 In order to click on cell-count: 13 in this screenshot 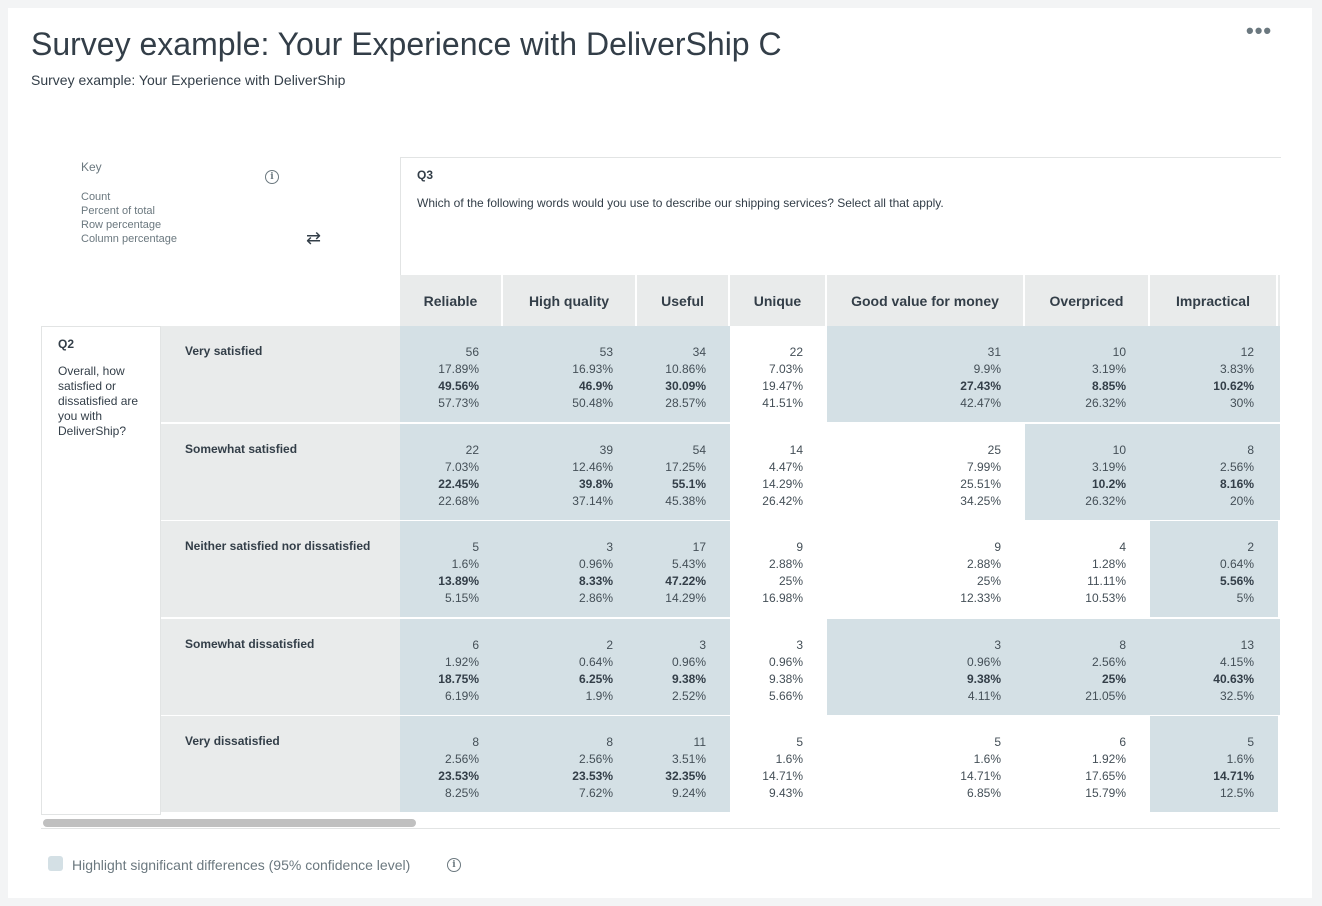, I will do `click(1247, 645)`.